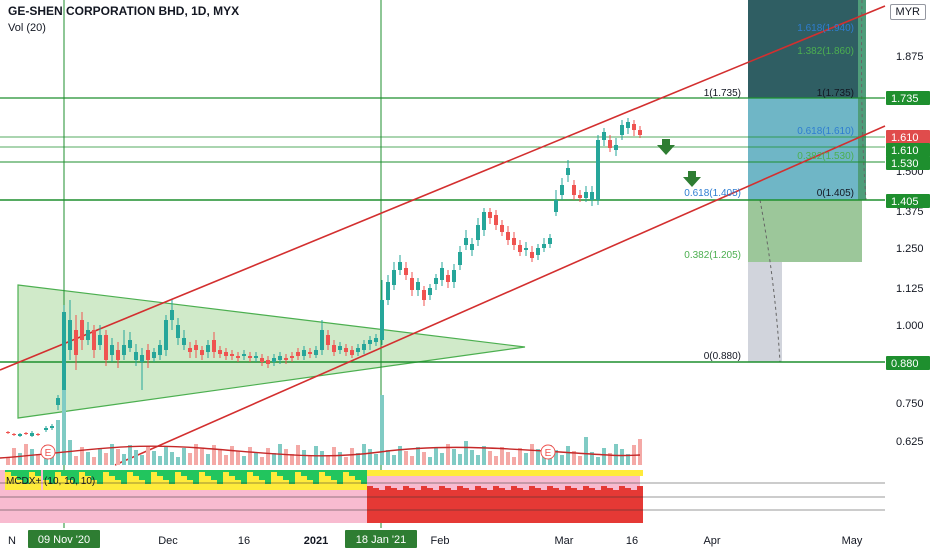 The height and width of the screenshot is (550, 932). Describe the element at coordinates (48, 452) in the screenshot. I see `earnings-icon` at that location.